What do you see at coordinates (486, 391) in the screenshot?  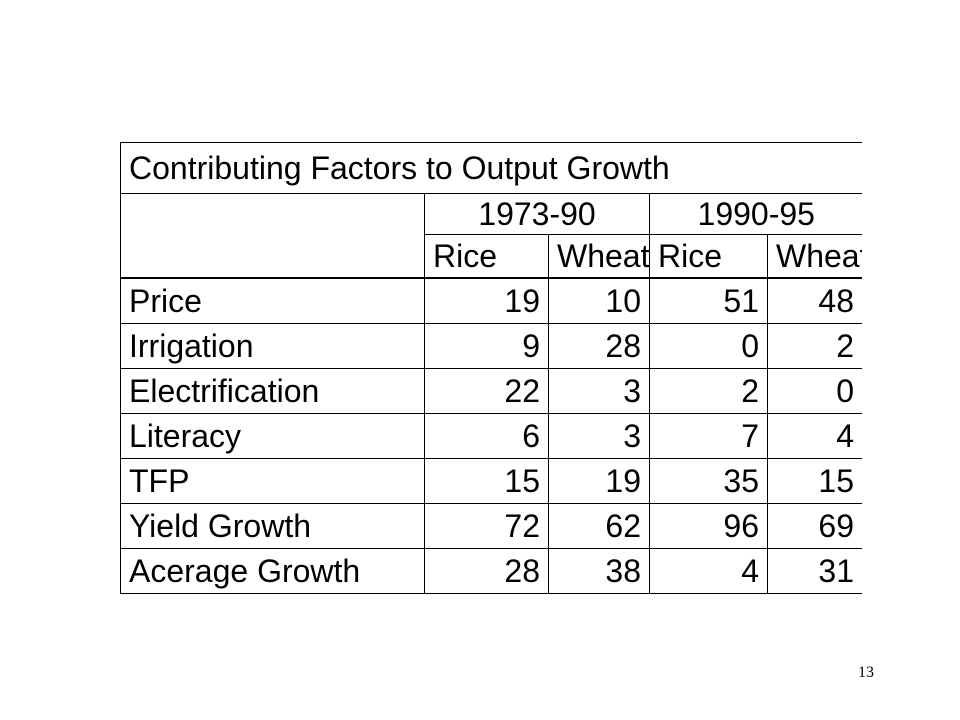 I see `table-cell: 22` at bounding box center [486, 391].